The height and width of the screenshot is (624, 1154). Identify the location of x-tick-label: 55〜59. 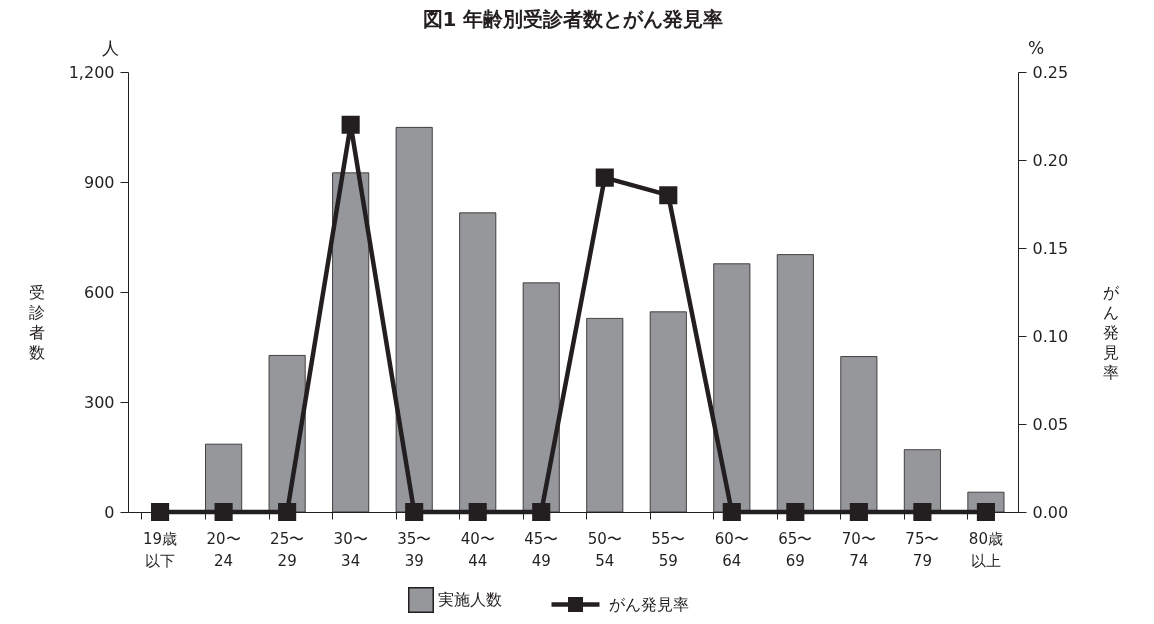
(668, 549).